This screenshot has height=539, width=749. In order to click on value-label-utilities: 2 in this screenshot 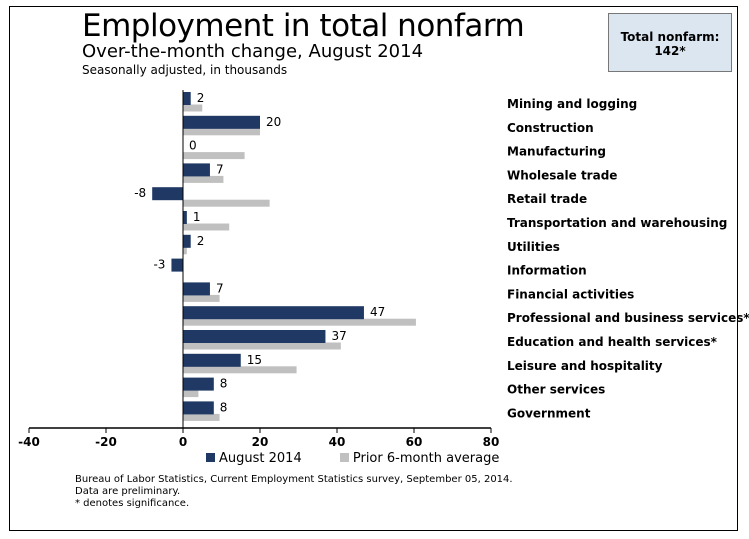, I will do `click(201, 241)`.